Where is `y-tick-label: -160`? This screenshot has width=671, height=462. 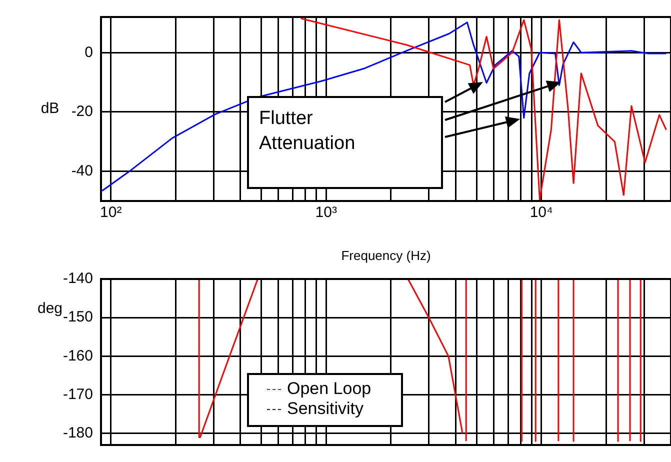
y-tick-label: -160 is located at coordinates (77, 355).